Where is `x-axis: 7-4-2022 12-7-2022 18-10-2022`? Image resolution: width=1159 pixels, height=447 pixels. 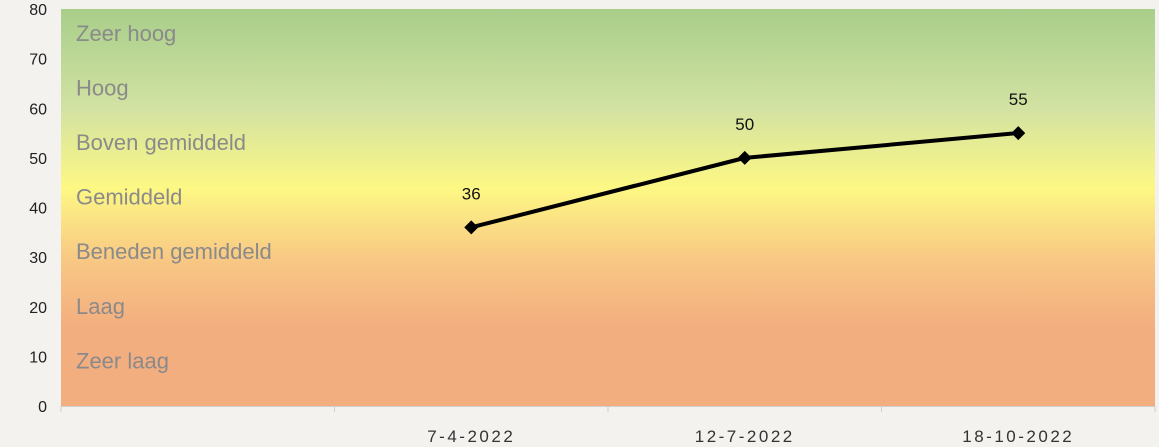 x-axis: 7-4-2022 12-7-2022 18-10-2022 is located at coordinates (608, 426).